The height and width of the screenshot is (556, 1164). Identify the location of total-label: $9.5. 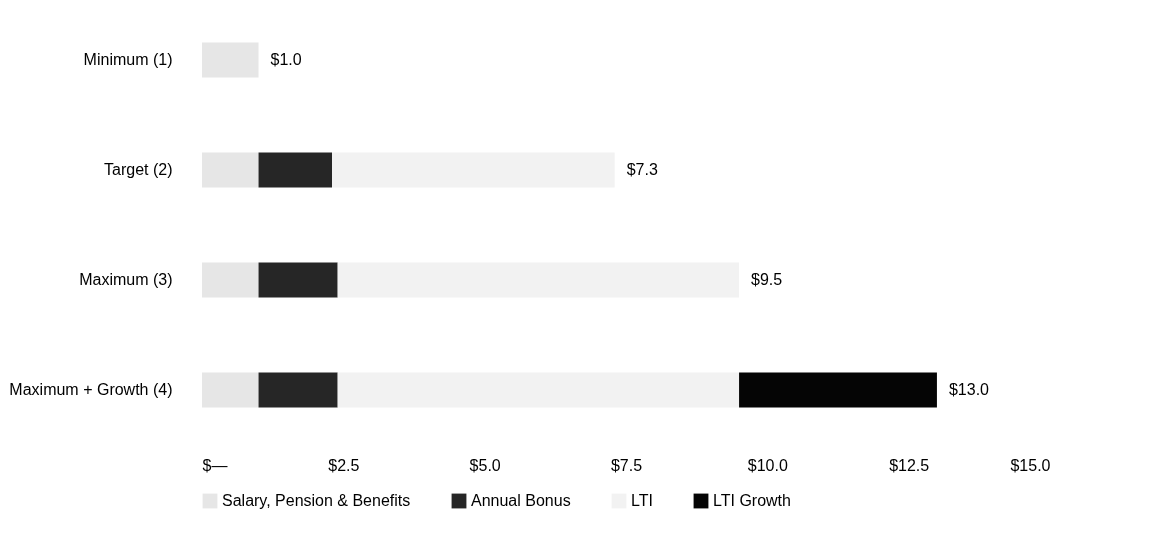
(767, 279).